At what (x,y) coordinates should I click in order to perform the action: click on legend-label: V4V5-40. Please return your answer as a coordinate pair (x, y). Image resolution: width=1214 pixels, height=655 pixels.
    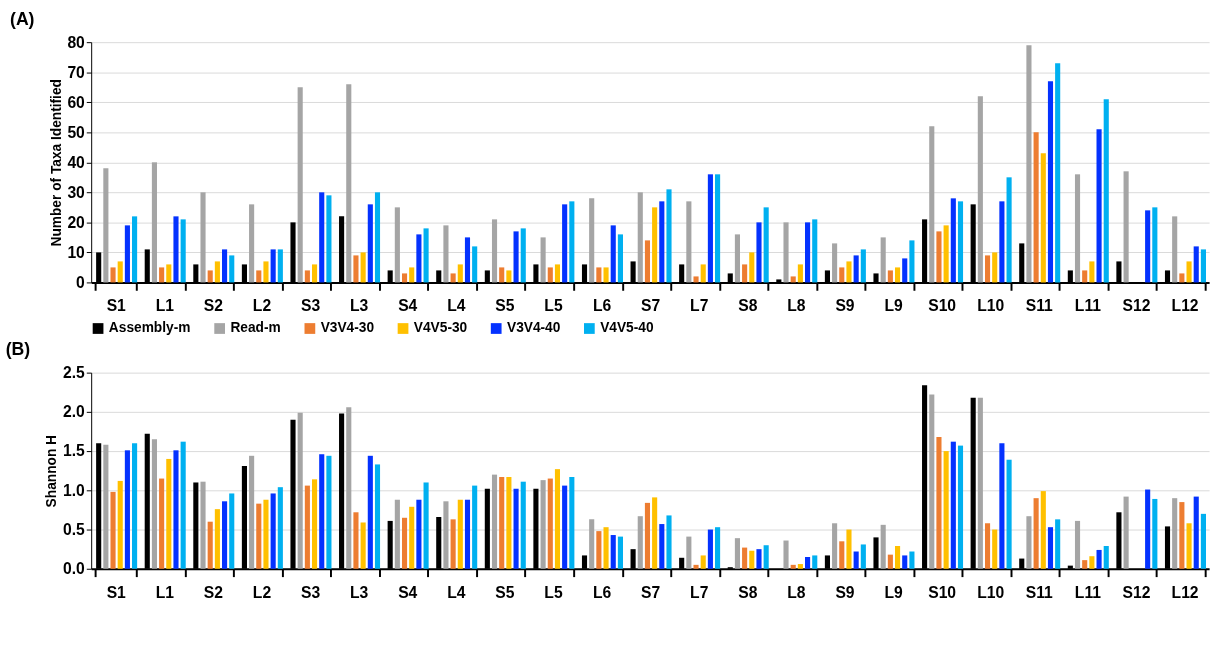
    Looking at the image, I should click on (627, 328).